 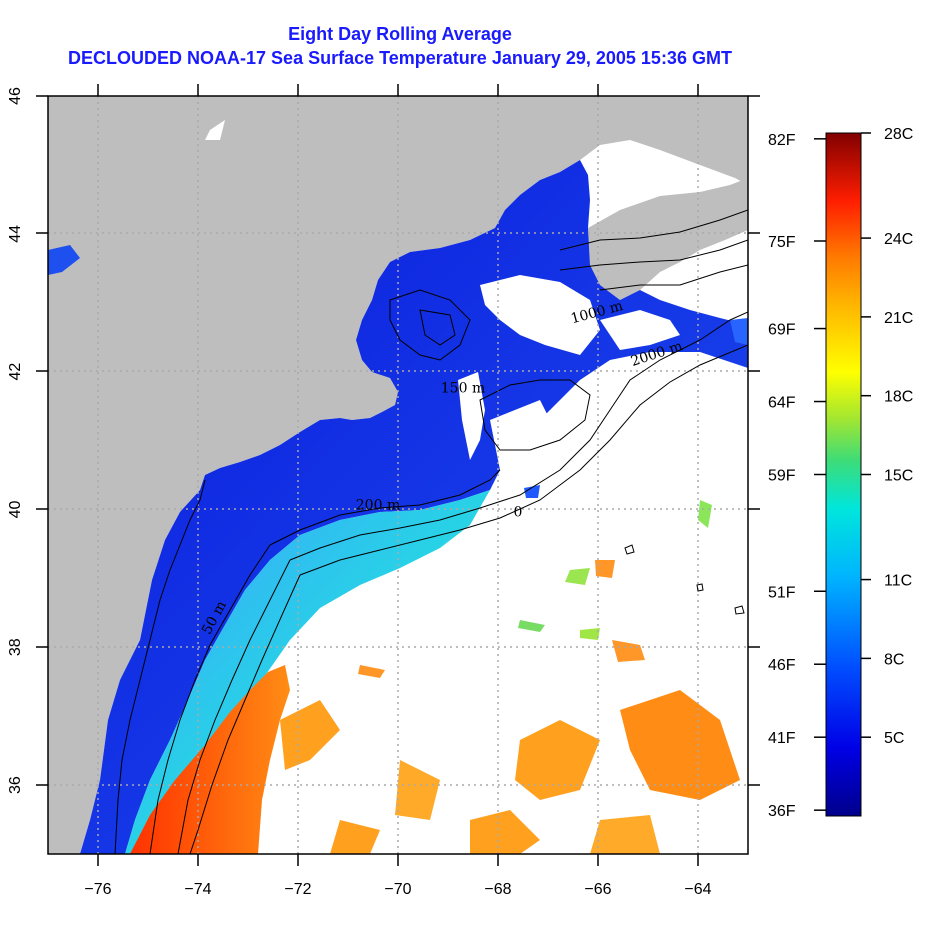 I want to click on y-axis-tick-labels: 36 38 40 42 44 46, so click(x=15, y=440).